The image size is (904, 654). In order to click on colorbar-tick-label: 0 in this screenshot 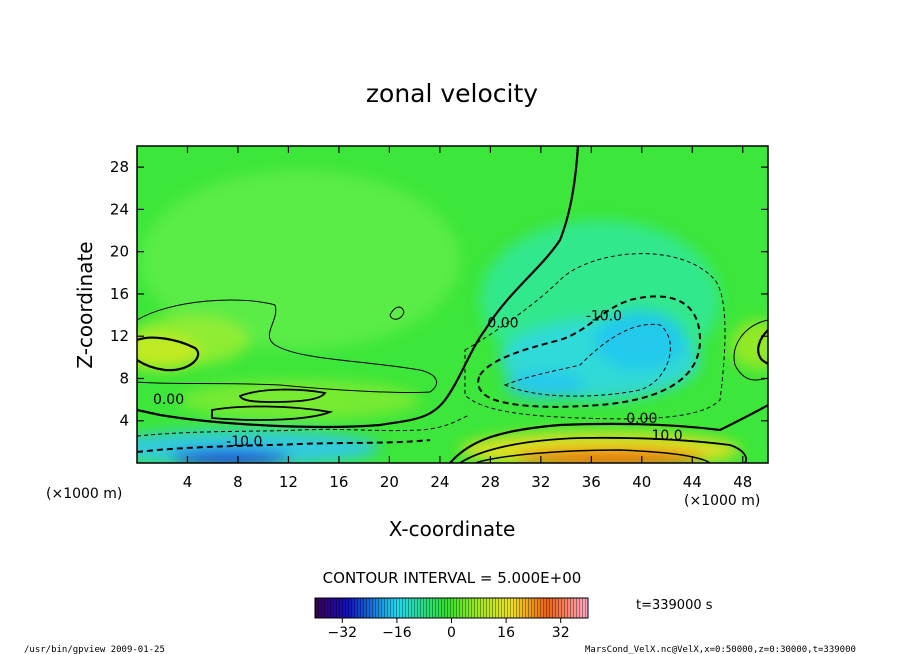, I will do `click(451, 633)`.